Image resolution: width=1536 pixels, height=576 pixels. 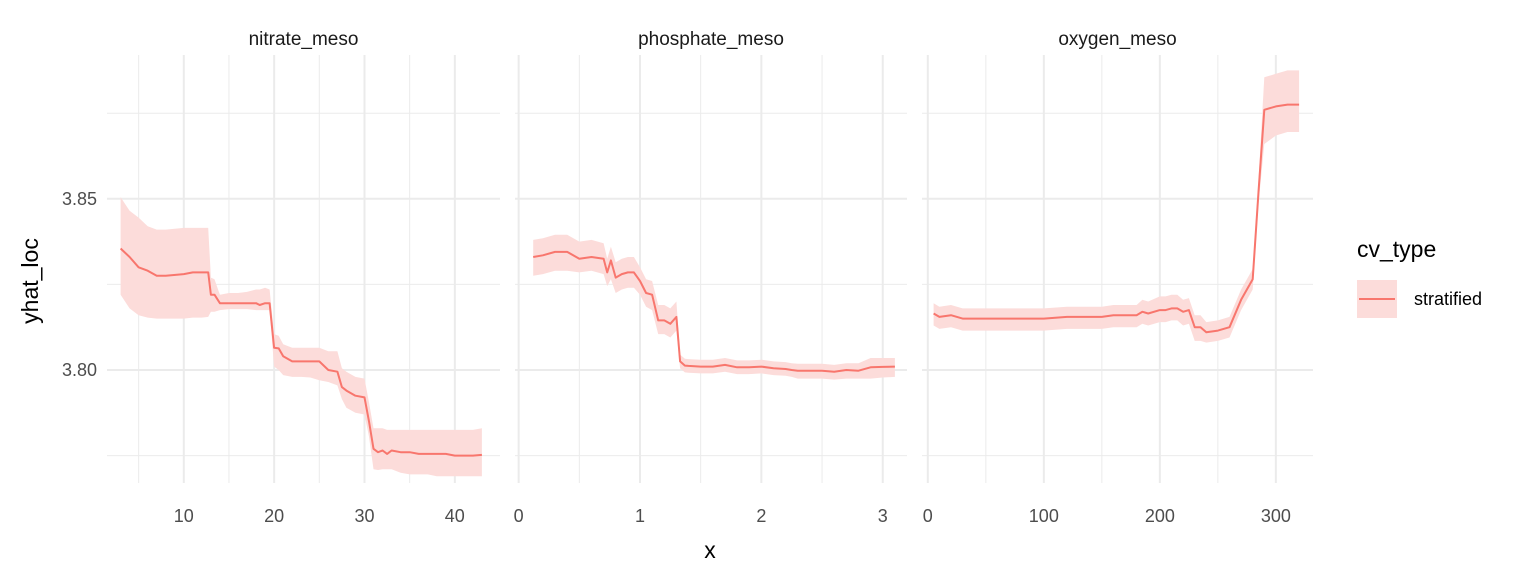 What do you see at coordinates (710, 550) in the screenshot?
I see `x-axis-title: x` at bounding box center [710, 550].